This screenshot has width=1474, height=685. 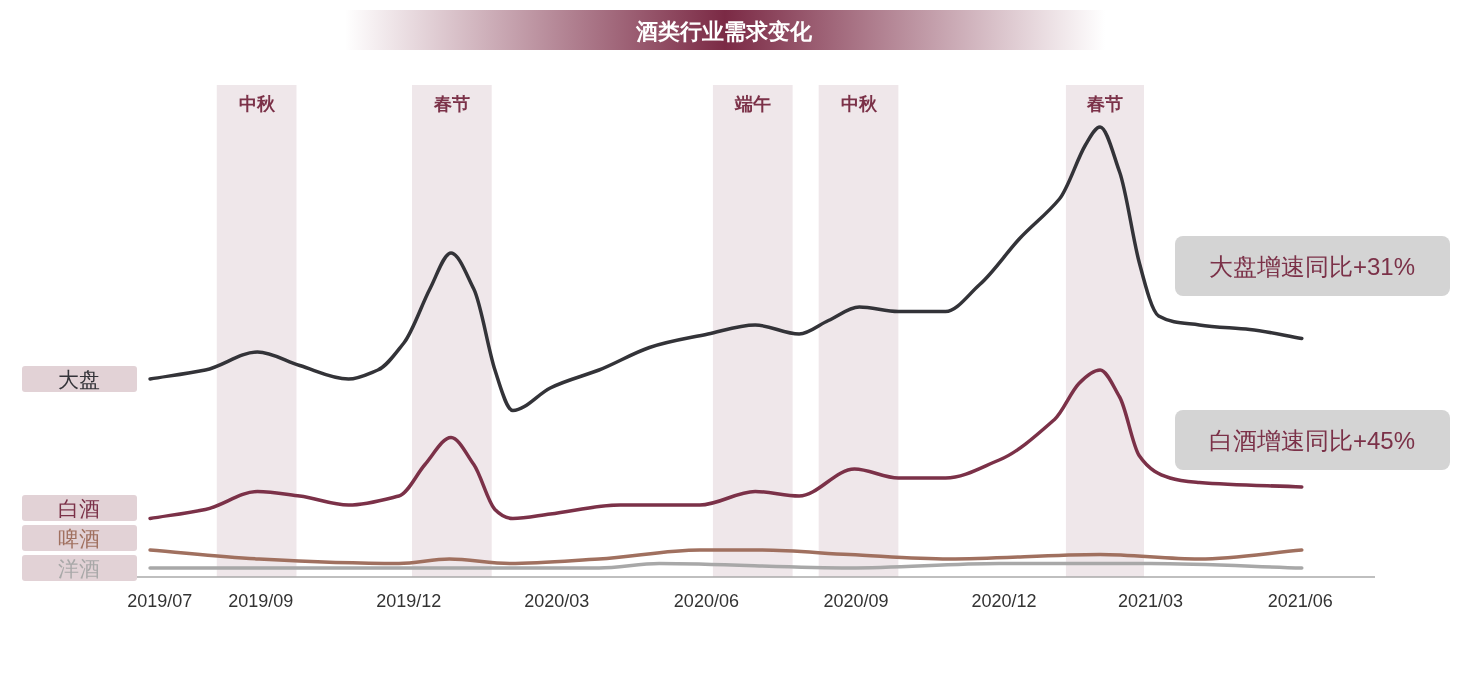 What do you see at coordinates (79, 508) in the screenshot?
I see `text: 白酒` at bounding box center [79, 508].